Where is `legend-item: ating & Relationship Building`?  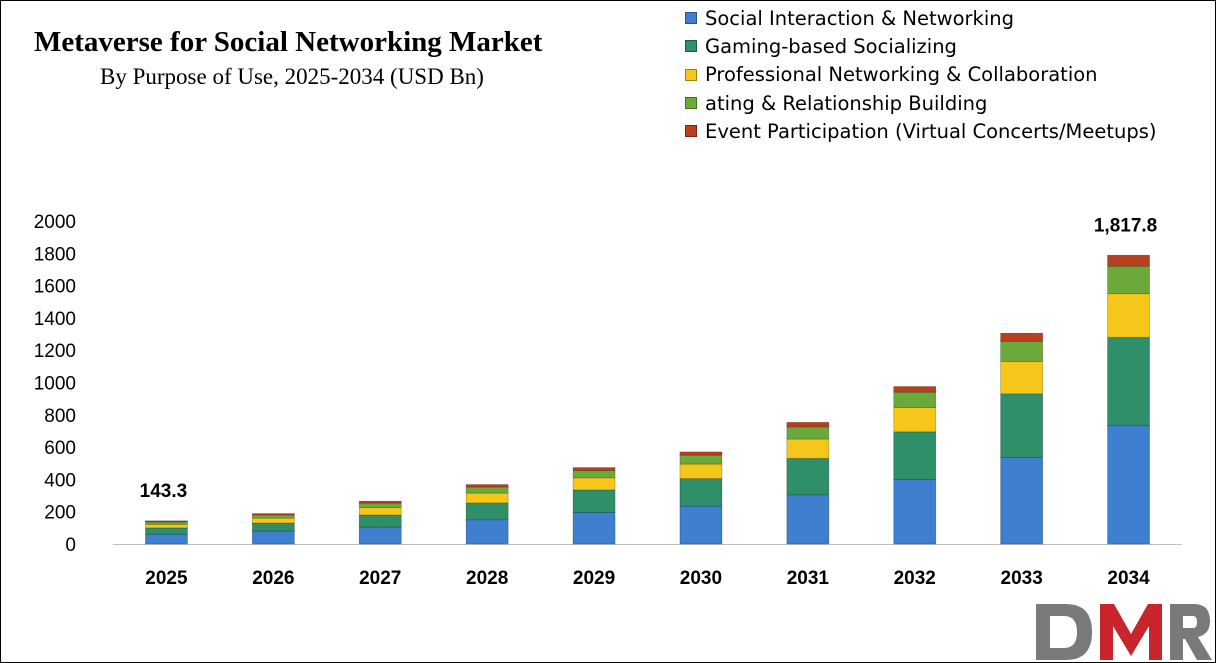 legend-item: ating & Relationship Building is located at coordinates (921, 103).